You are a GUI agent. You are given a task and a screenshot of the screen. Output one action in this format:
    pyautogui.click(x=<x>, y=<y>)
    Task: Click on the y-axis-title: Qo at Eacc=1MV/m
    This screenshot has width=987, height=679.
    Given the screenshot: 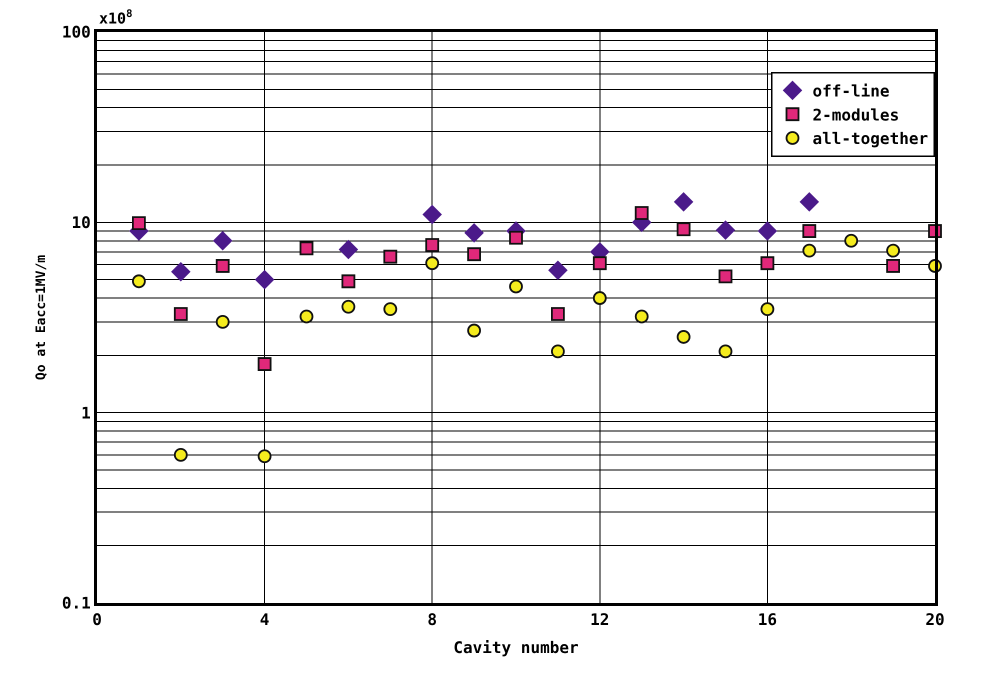 What is the action you would take?
    pyautogui.click(x=41, y=317)
    